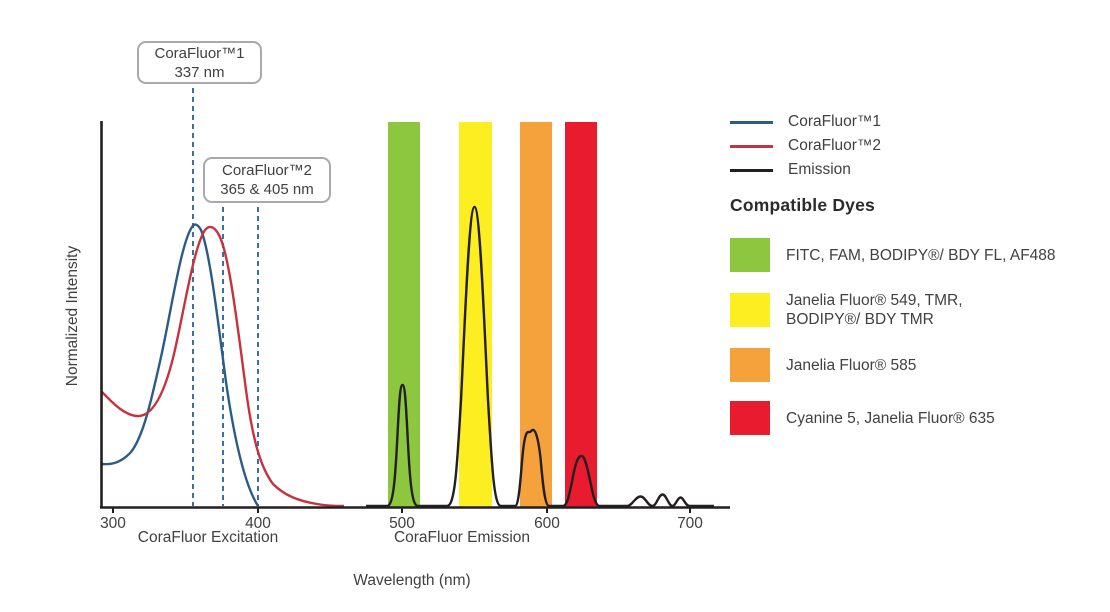 This screenshot has width=1110, height=612. I want to click on dye-label: Cyanine 5, Janelia Fluor® 635, so click(890, 418).